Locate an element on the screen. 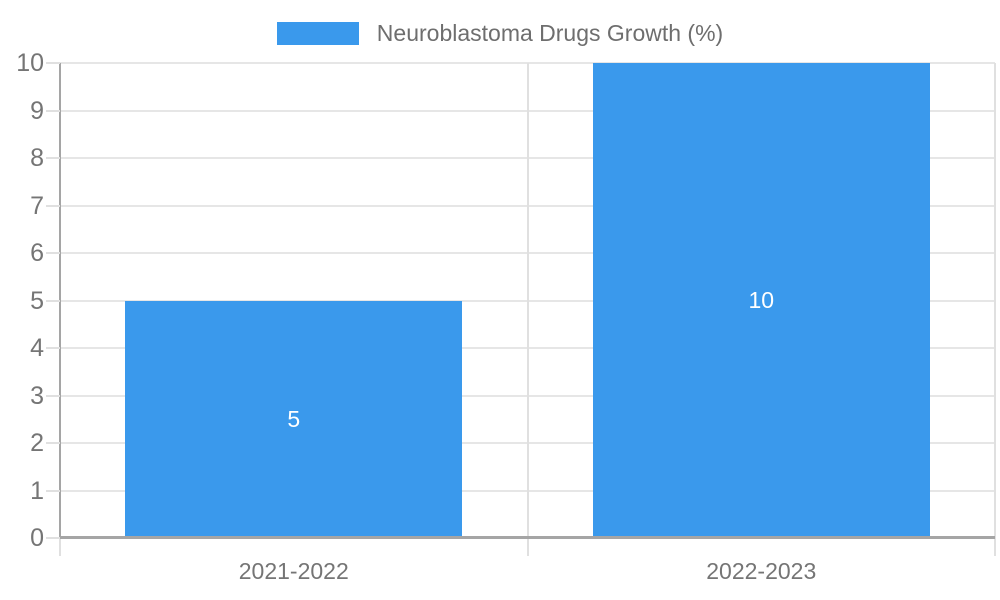 The height and width of the screenshot is (600, 1000). y-tick-label: 2 is located at coordinates (37, 443).